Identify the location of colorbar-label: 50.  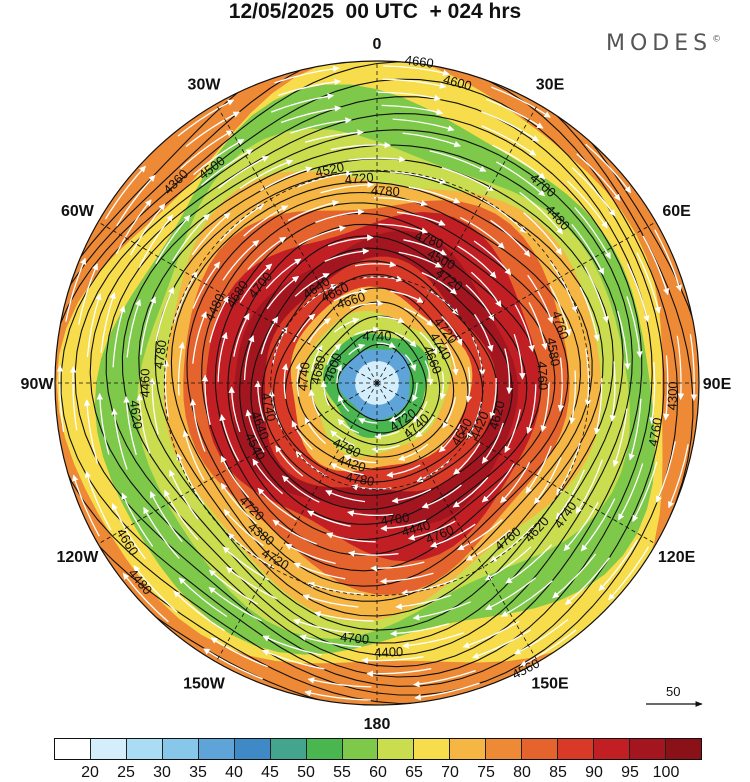
(306, 772).